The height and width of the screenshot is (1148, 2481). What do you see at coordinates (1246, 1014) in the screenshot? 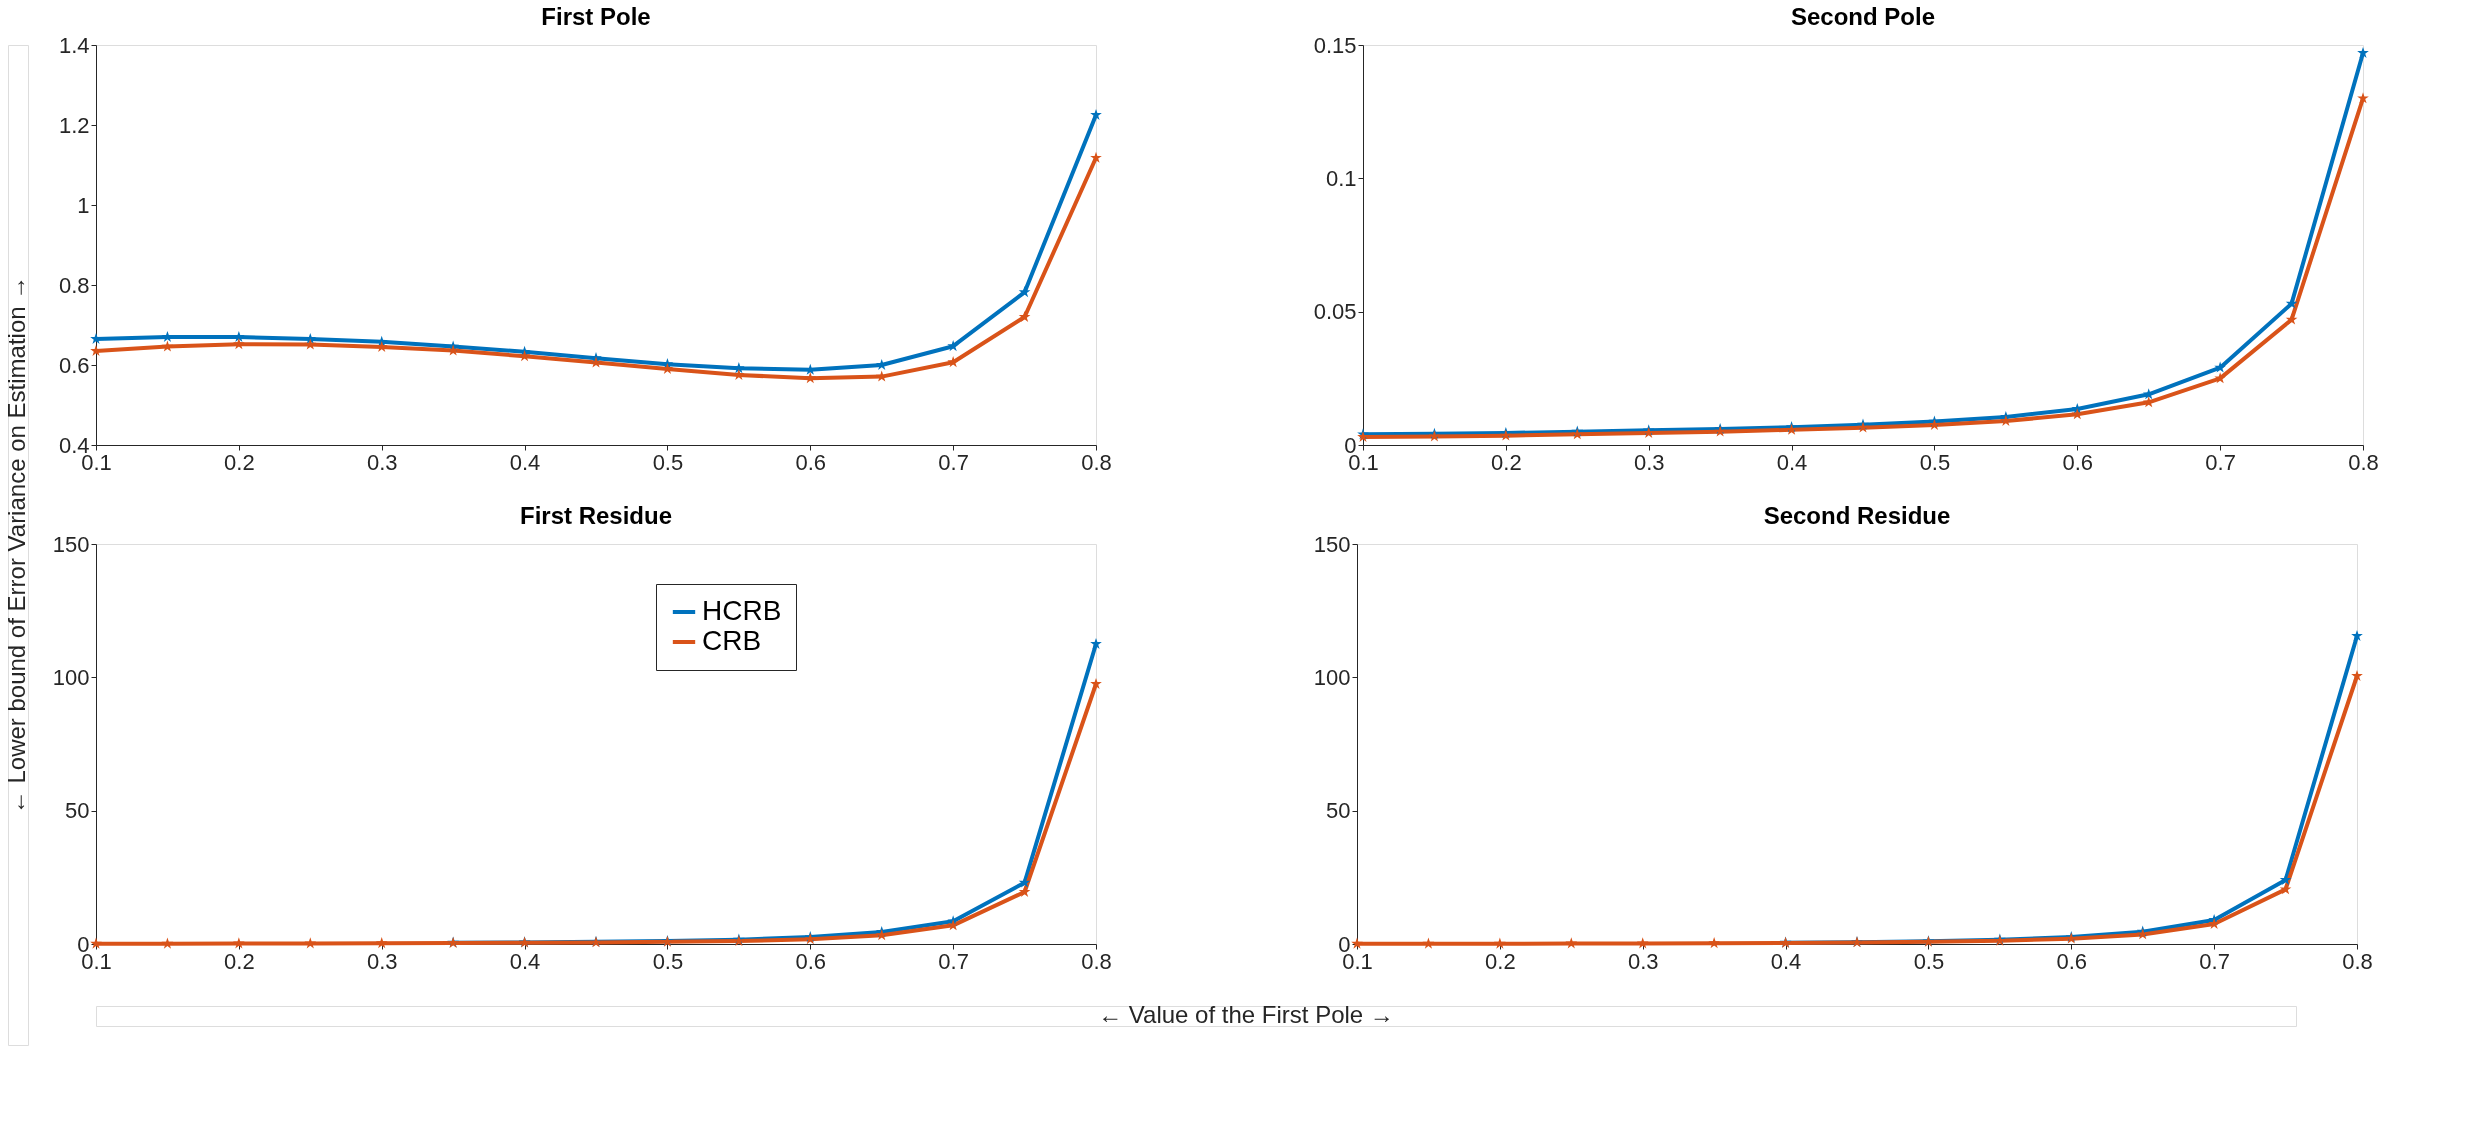
I see `x-axis-title: ← Value of the First Pole →` at bounding box center [1246, 1014].